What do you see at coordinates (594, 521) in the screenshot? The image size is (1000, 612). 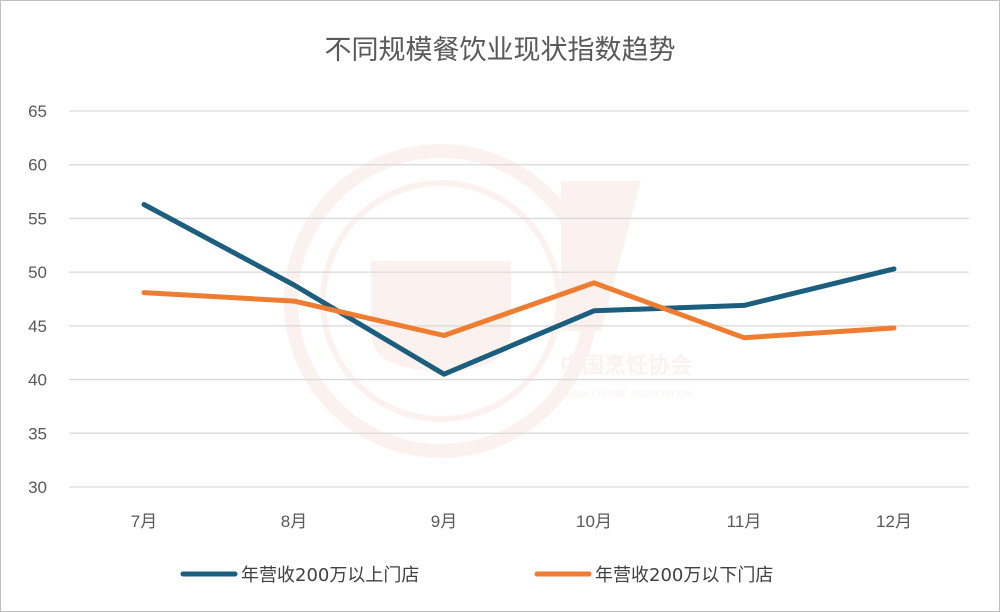 I see `x-tick-label: 10月` at bounding box center [594, 521].